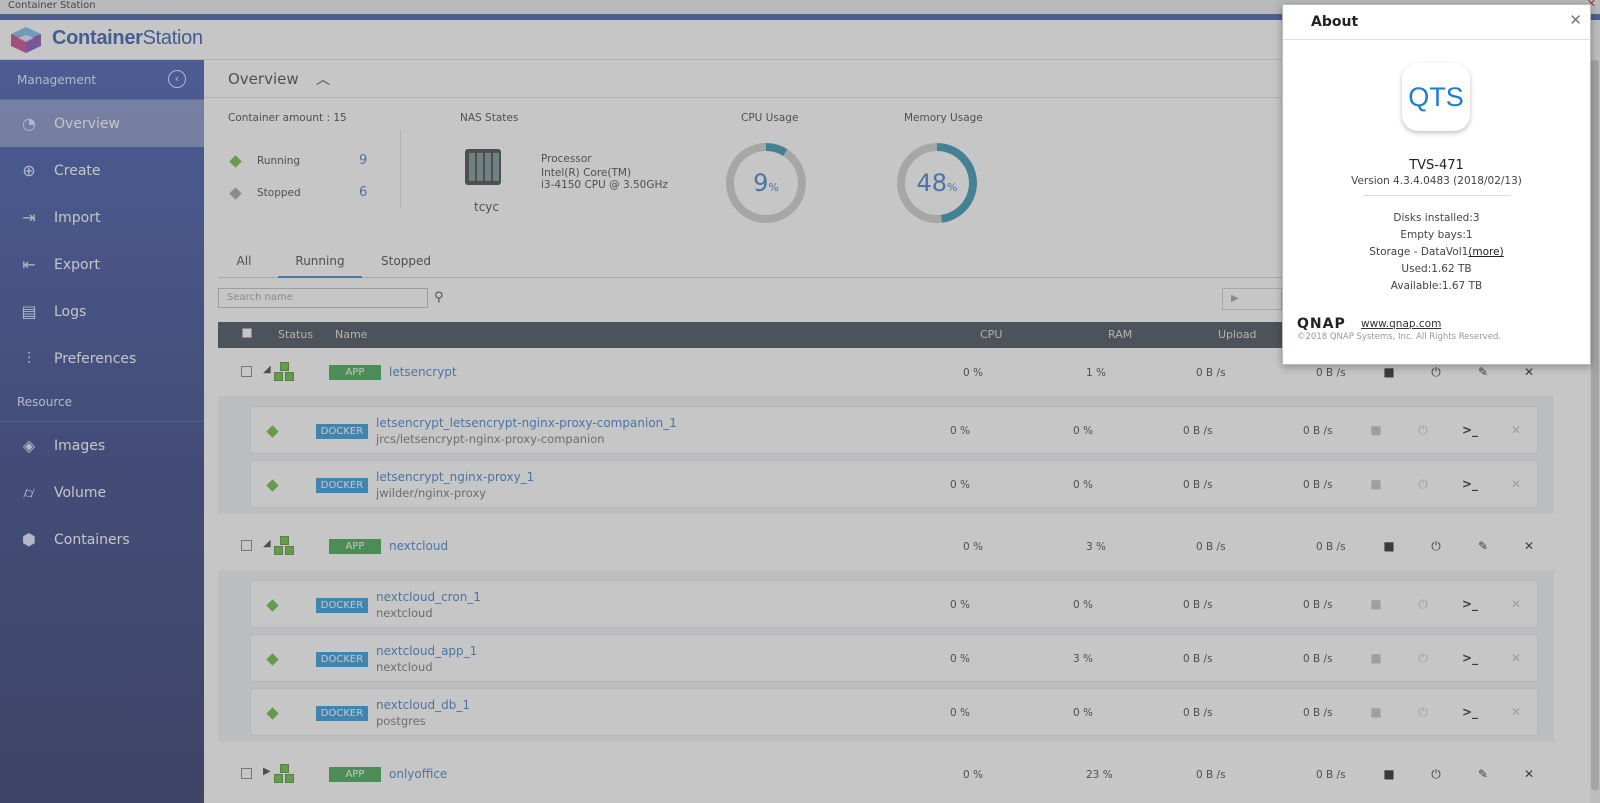 The height and width of the screenshot is (803, 1600). What do you see at coordinates (1575, 20) in the screenshot?
I see `close-icon: ✕` at bounding box center [1575, 20].